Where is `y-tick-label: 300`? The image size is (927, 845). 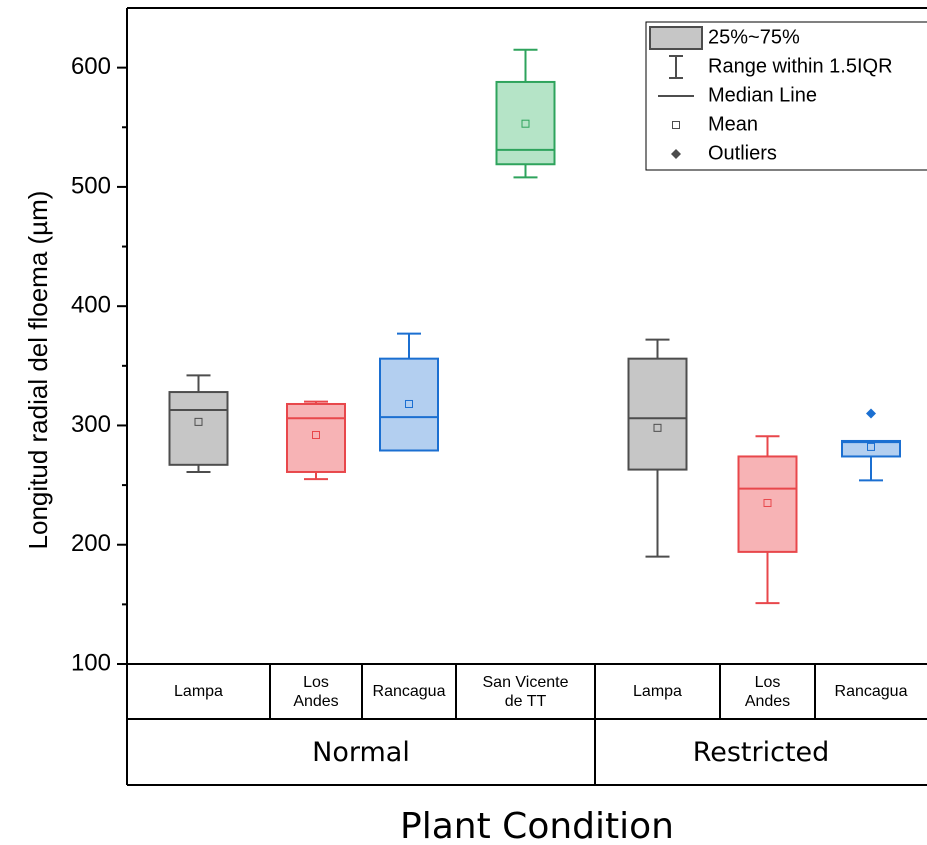
y-tick-label: 300 is located at coordinates (91, 424).